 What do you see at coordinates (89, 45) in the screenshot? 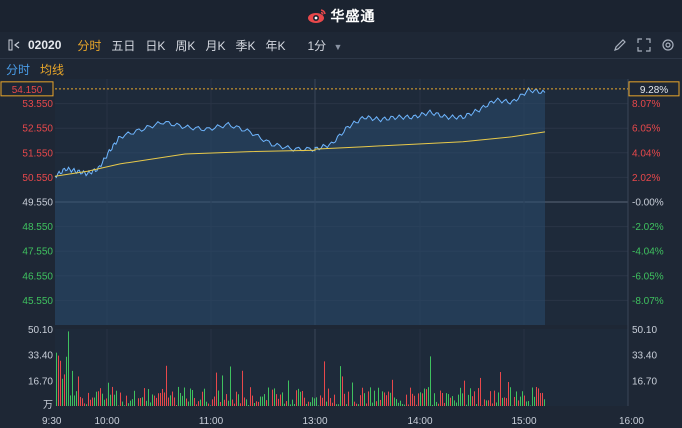
I see `tab-timeshare: 分时` at bounding box center [89, 45].